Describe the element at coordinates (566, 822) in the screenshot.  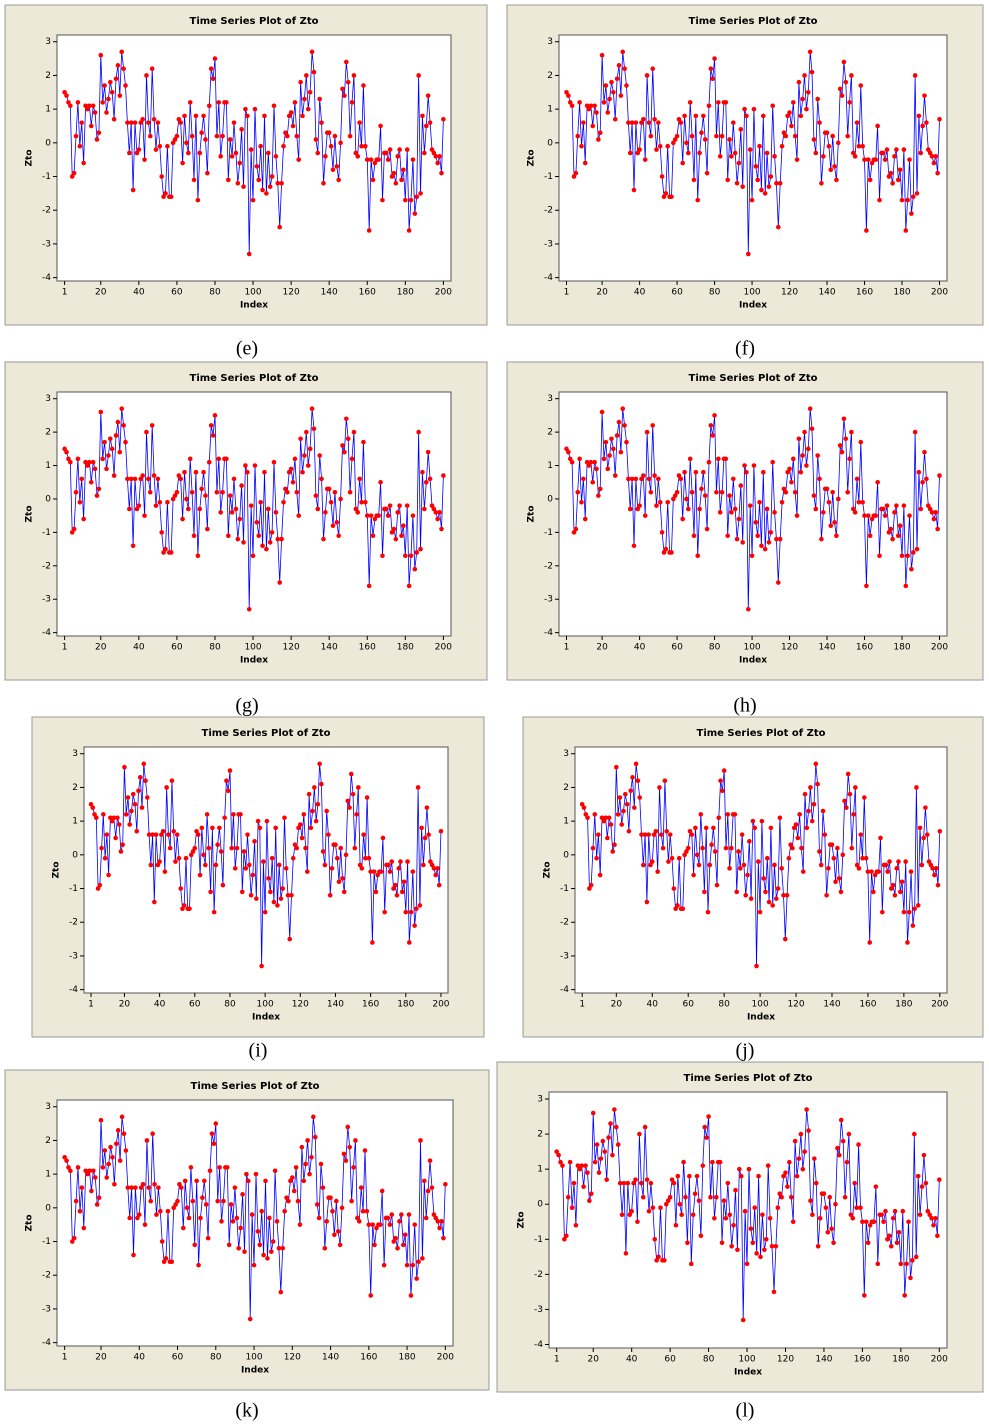
I see `y-tick-label: 1` at that location.